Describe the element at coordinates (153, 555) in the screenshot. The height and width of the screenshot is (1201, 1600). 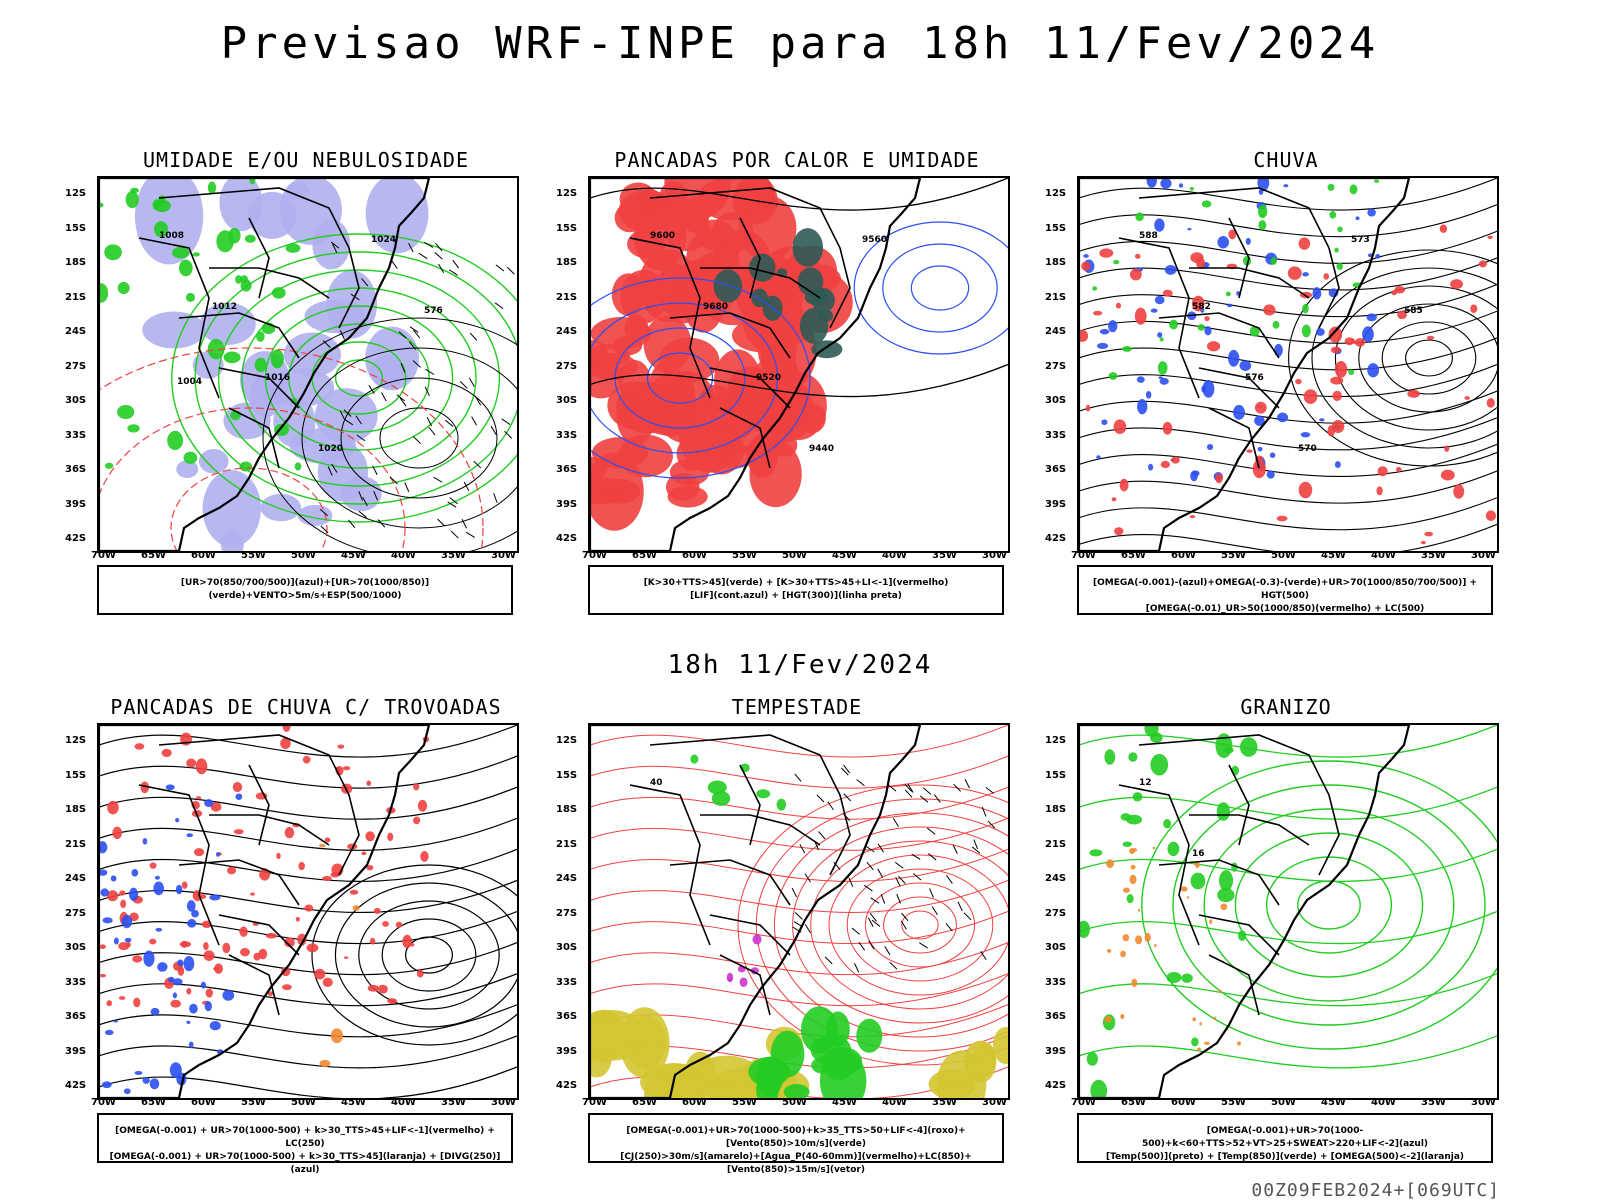
I see `lon-tick-label: 65W` at that location.